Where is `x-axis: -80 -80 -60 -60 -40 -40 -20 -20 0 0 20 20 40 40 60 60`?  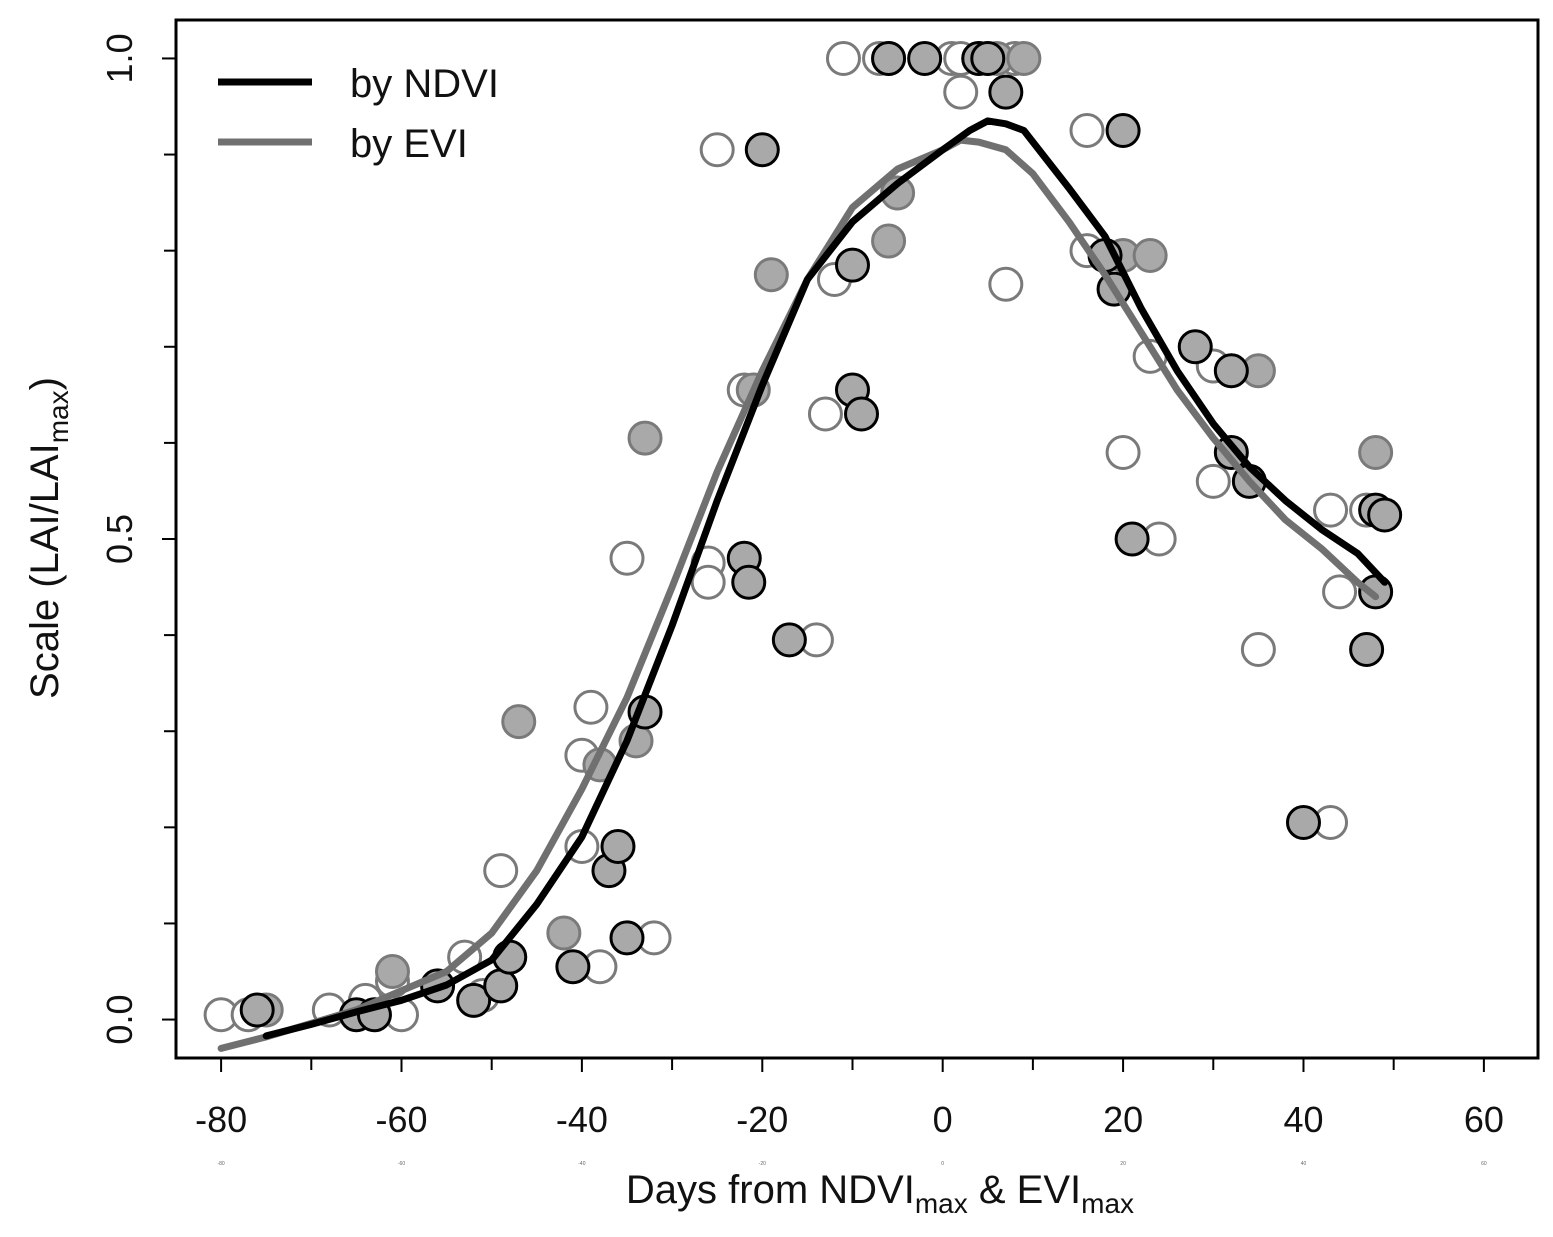
x-axis: -80 -80 -60 -60 -40 -40 -20 -20 0 0 20 20 40 40 60 60 is located at coordinates (849, 1112).